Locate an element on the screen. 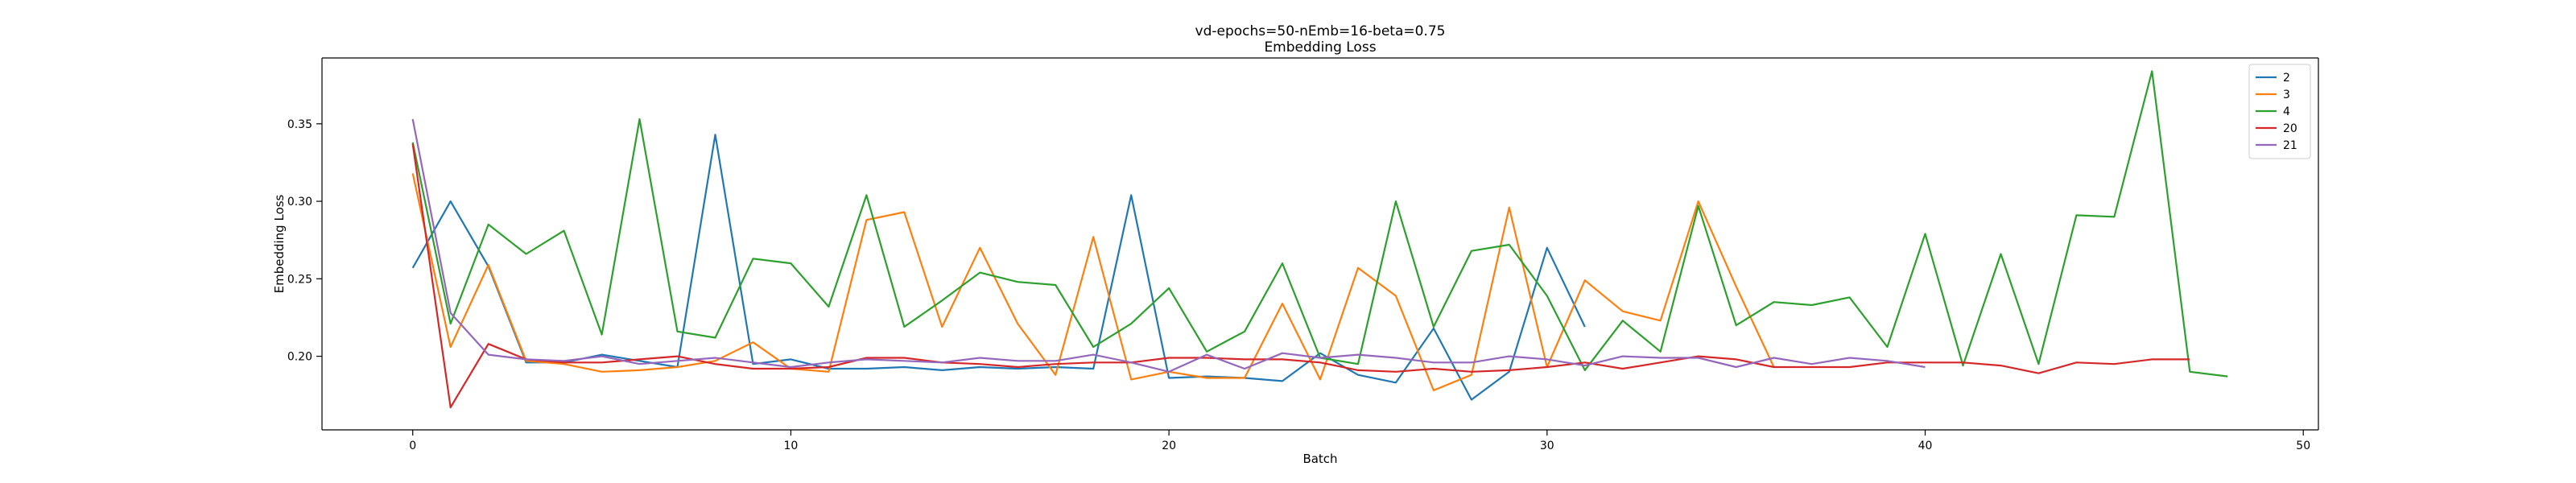 Image resolution: width=2576 pixels, height=483 pixels. x-tick-label: 40 is located at coordinates (1926, 446).